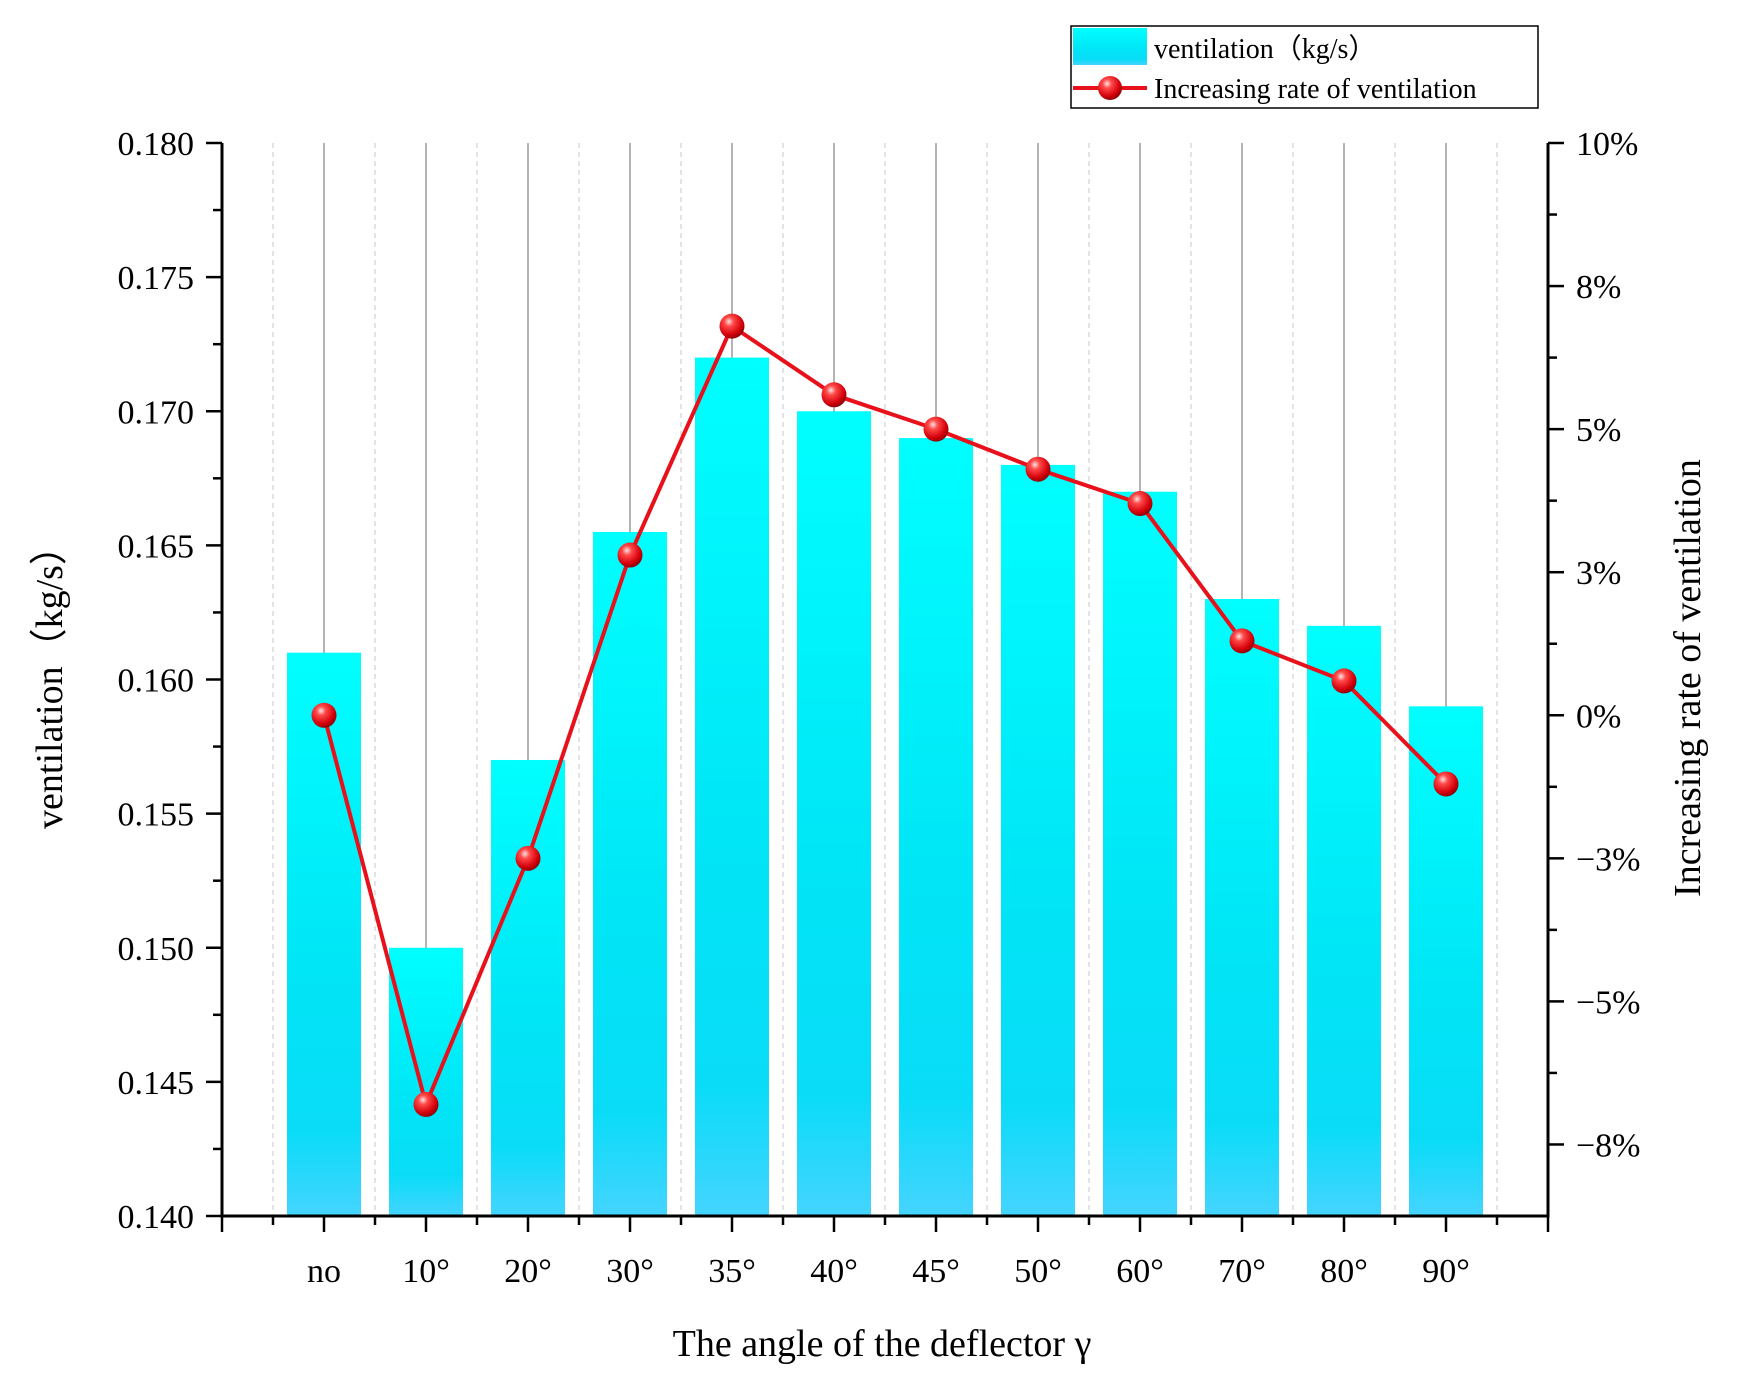 Image resolution: width=1745 pixels, height=1393 pixels. What do you see at coordinates (156, 1083) in the screenshot?
I see `y-tick-label: 0.145` at bounding box center [156, 1083].